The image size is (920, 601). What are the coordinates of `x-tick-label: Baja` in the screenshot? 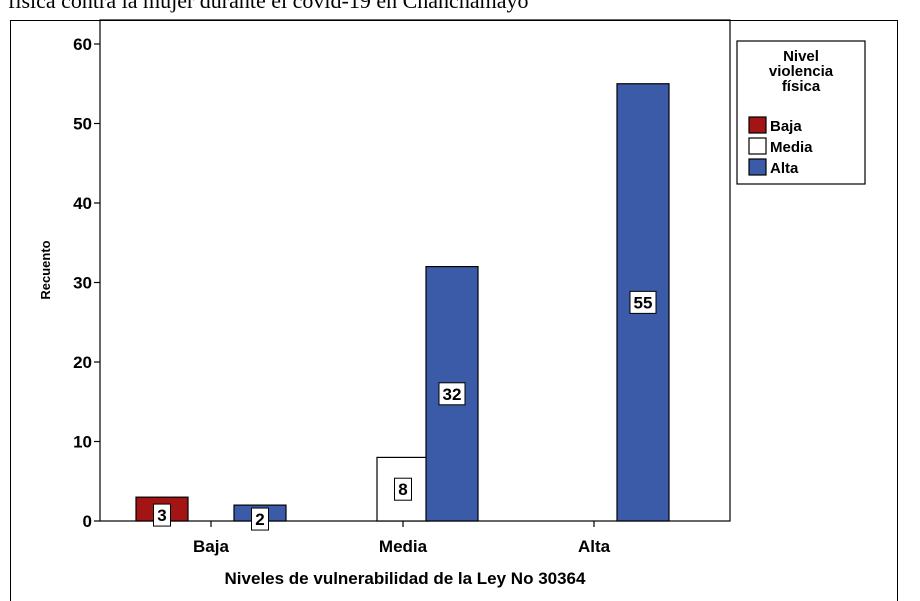 It's located at (211, 546).